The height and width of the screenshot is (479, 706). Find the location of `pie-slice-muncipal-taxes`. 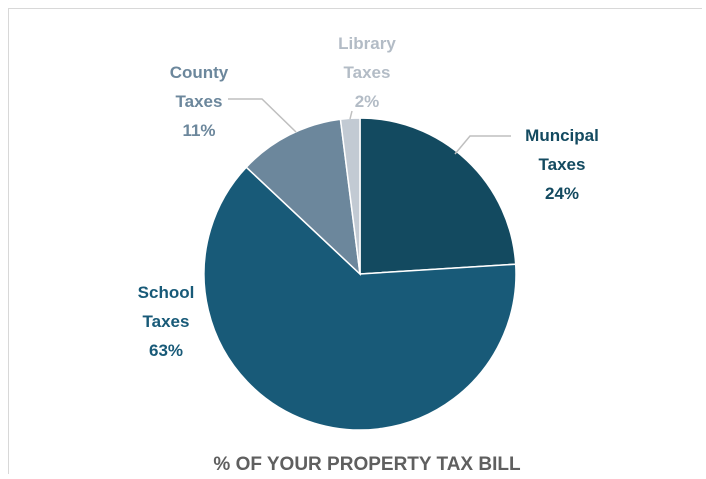

pie-slice-muncipal-taxes is located at coordinates (438, 196).